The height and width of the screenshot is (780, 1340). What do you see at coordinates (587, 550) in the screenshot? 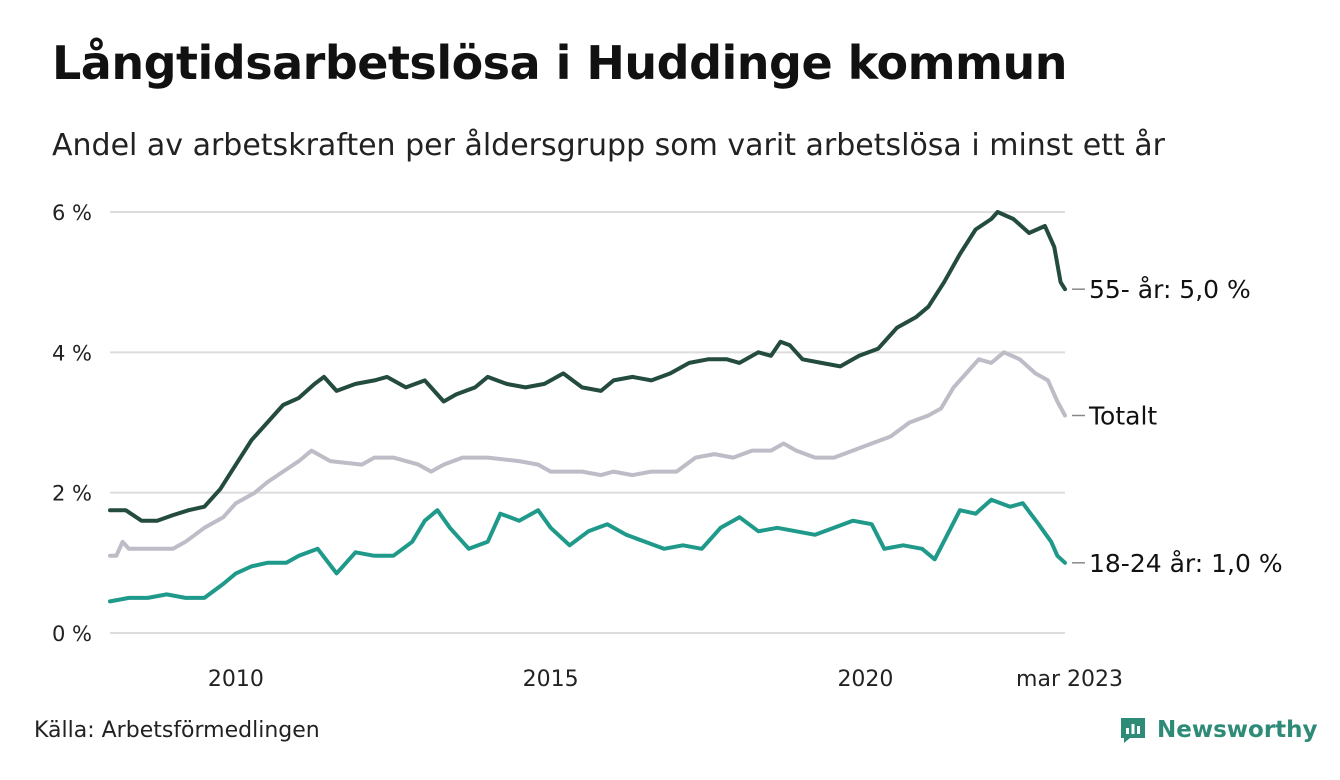
I see `series-line` at bounding box center [587, 550].